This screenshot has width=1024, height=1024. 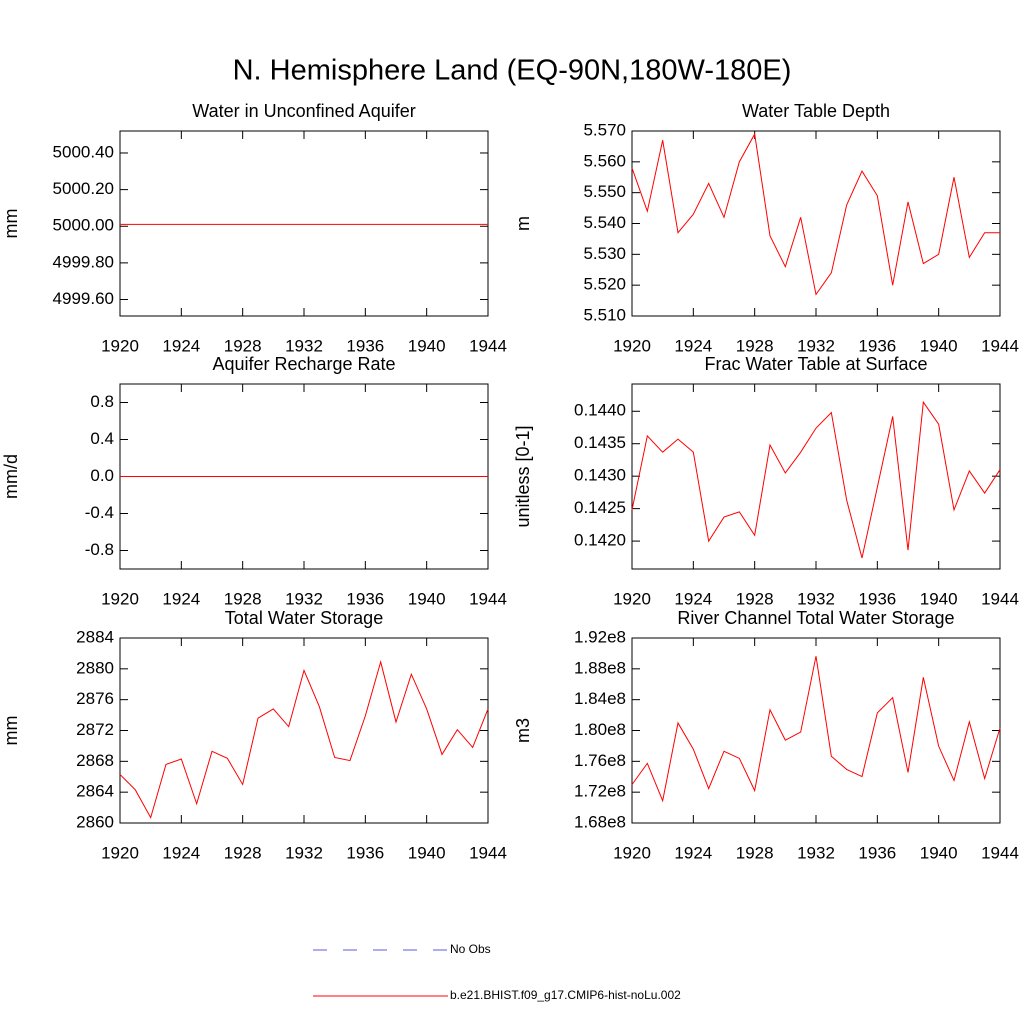 What do you see at coordinates (604, 284) in the screenshot?
I see `y-tick-label: 5.520` at bounding box center [604, 284].